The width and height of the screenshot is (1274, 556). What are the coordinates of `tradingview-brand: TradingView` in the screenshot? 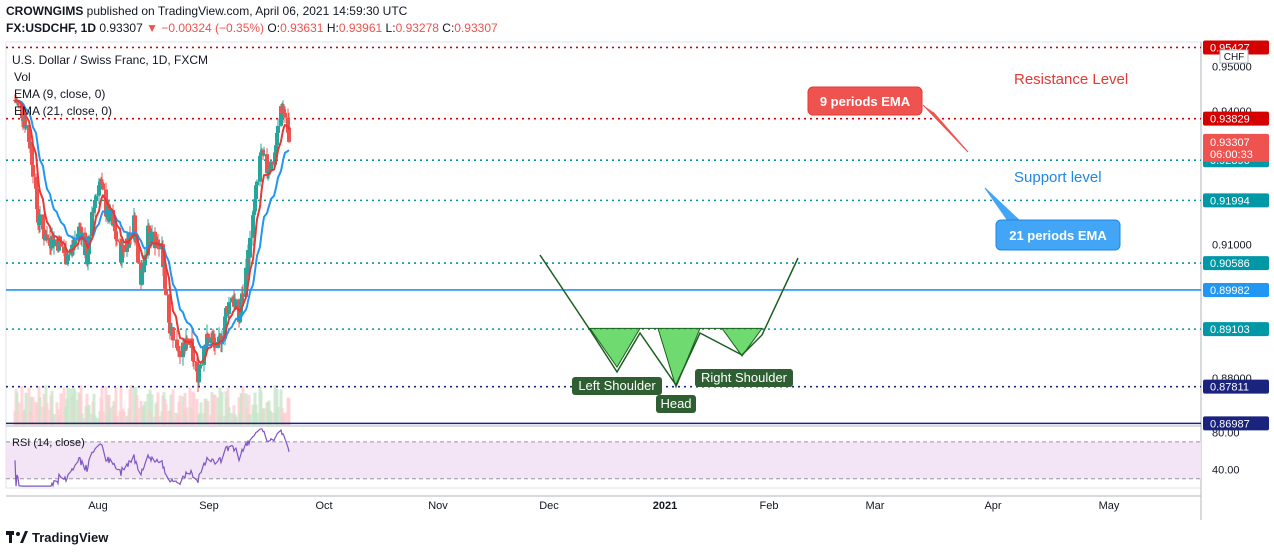 It's located at (70, 537).